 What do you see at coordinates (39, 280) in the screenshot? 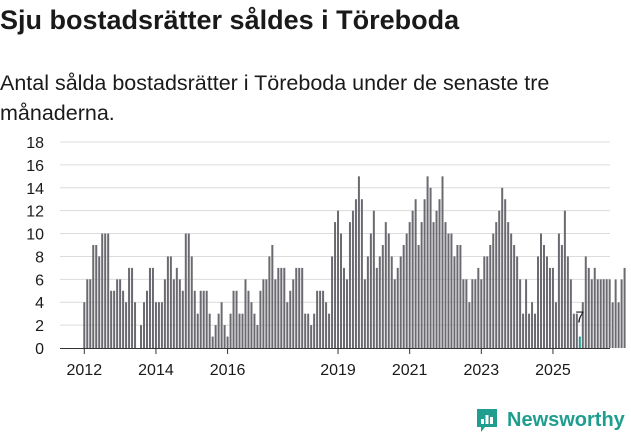
I see `y-tick-label: 6` at bounding box center [39, 280].